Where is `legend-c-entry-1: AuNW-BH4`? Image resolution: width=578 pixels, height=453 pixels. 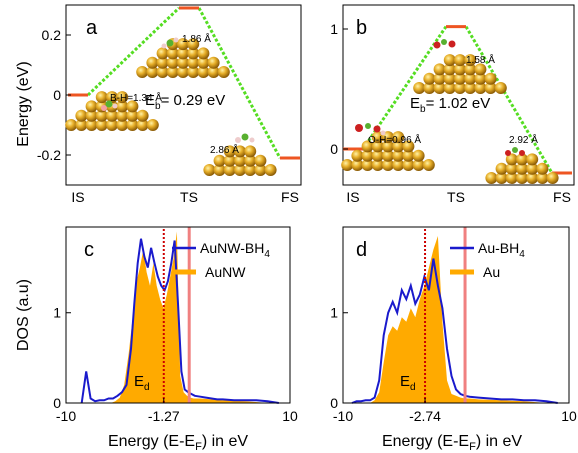 legend-c-entry-1: AuNW-BH4 is located at coordinates (235, 250).